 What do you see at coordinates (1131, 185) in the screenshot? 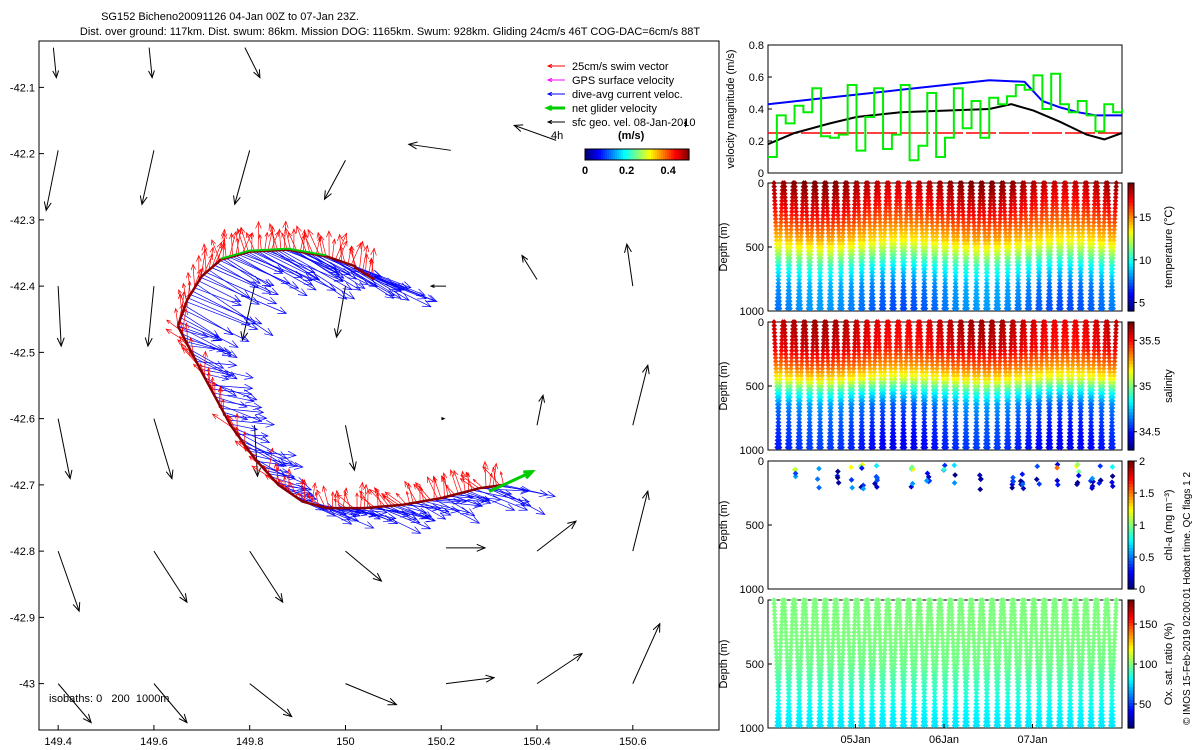
I see `temperature-colorbar-cell` at bounding box center [1131, 185].